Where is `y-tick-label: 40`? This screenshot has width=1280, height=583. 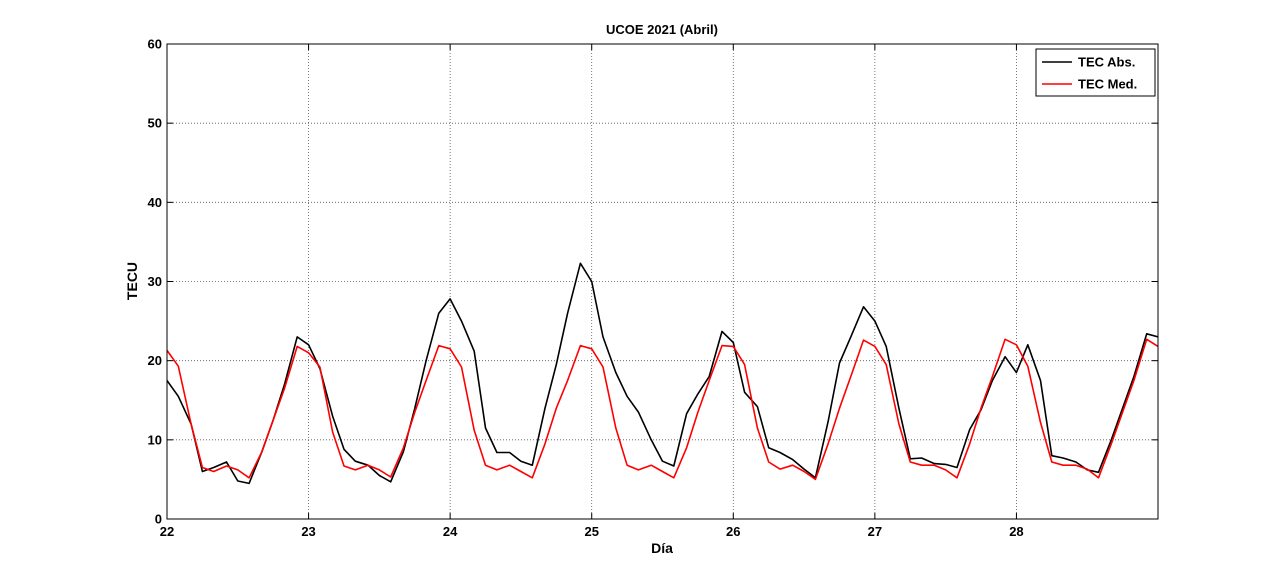
y-tick-label: 40 is located at coordinates (155, 202).